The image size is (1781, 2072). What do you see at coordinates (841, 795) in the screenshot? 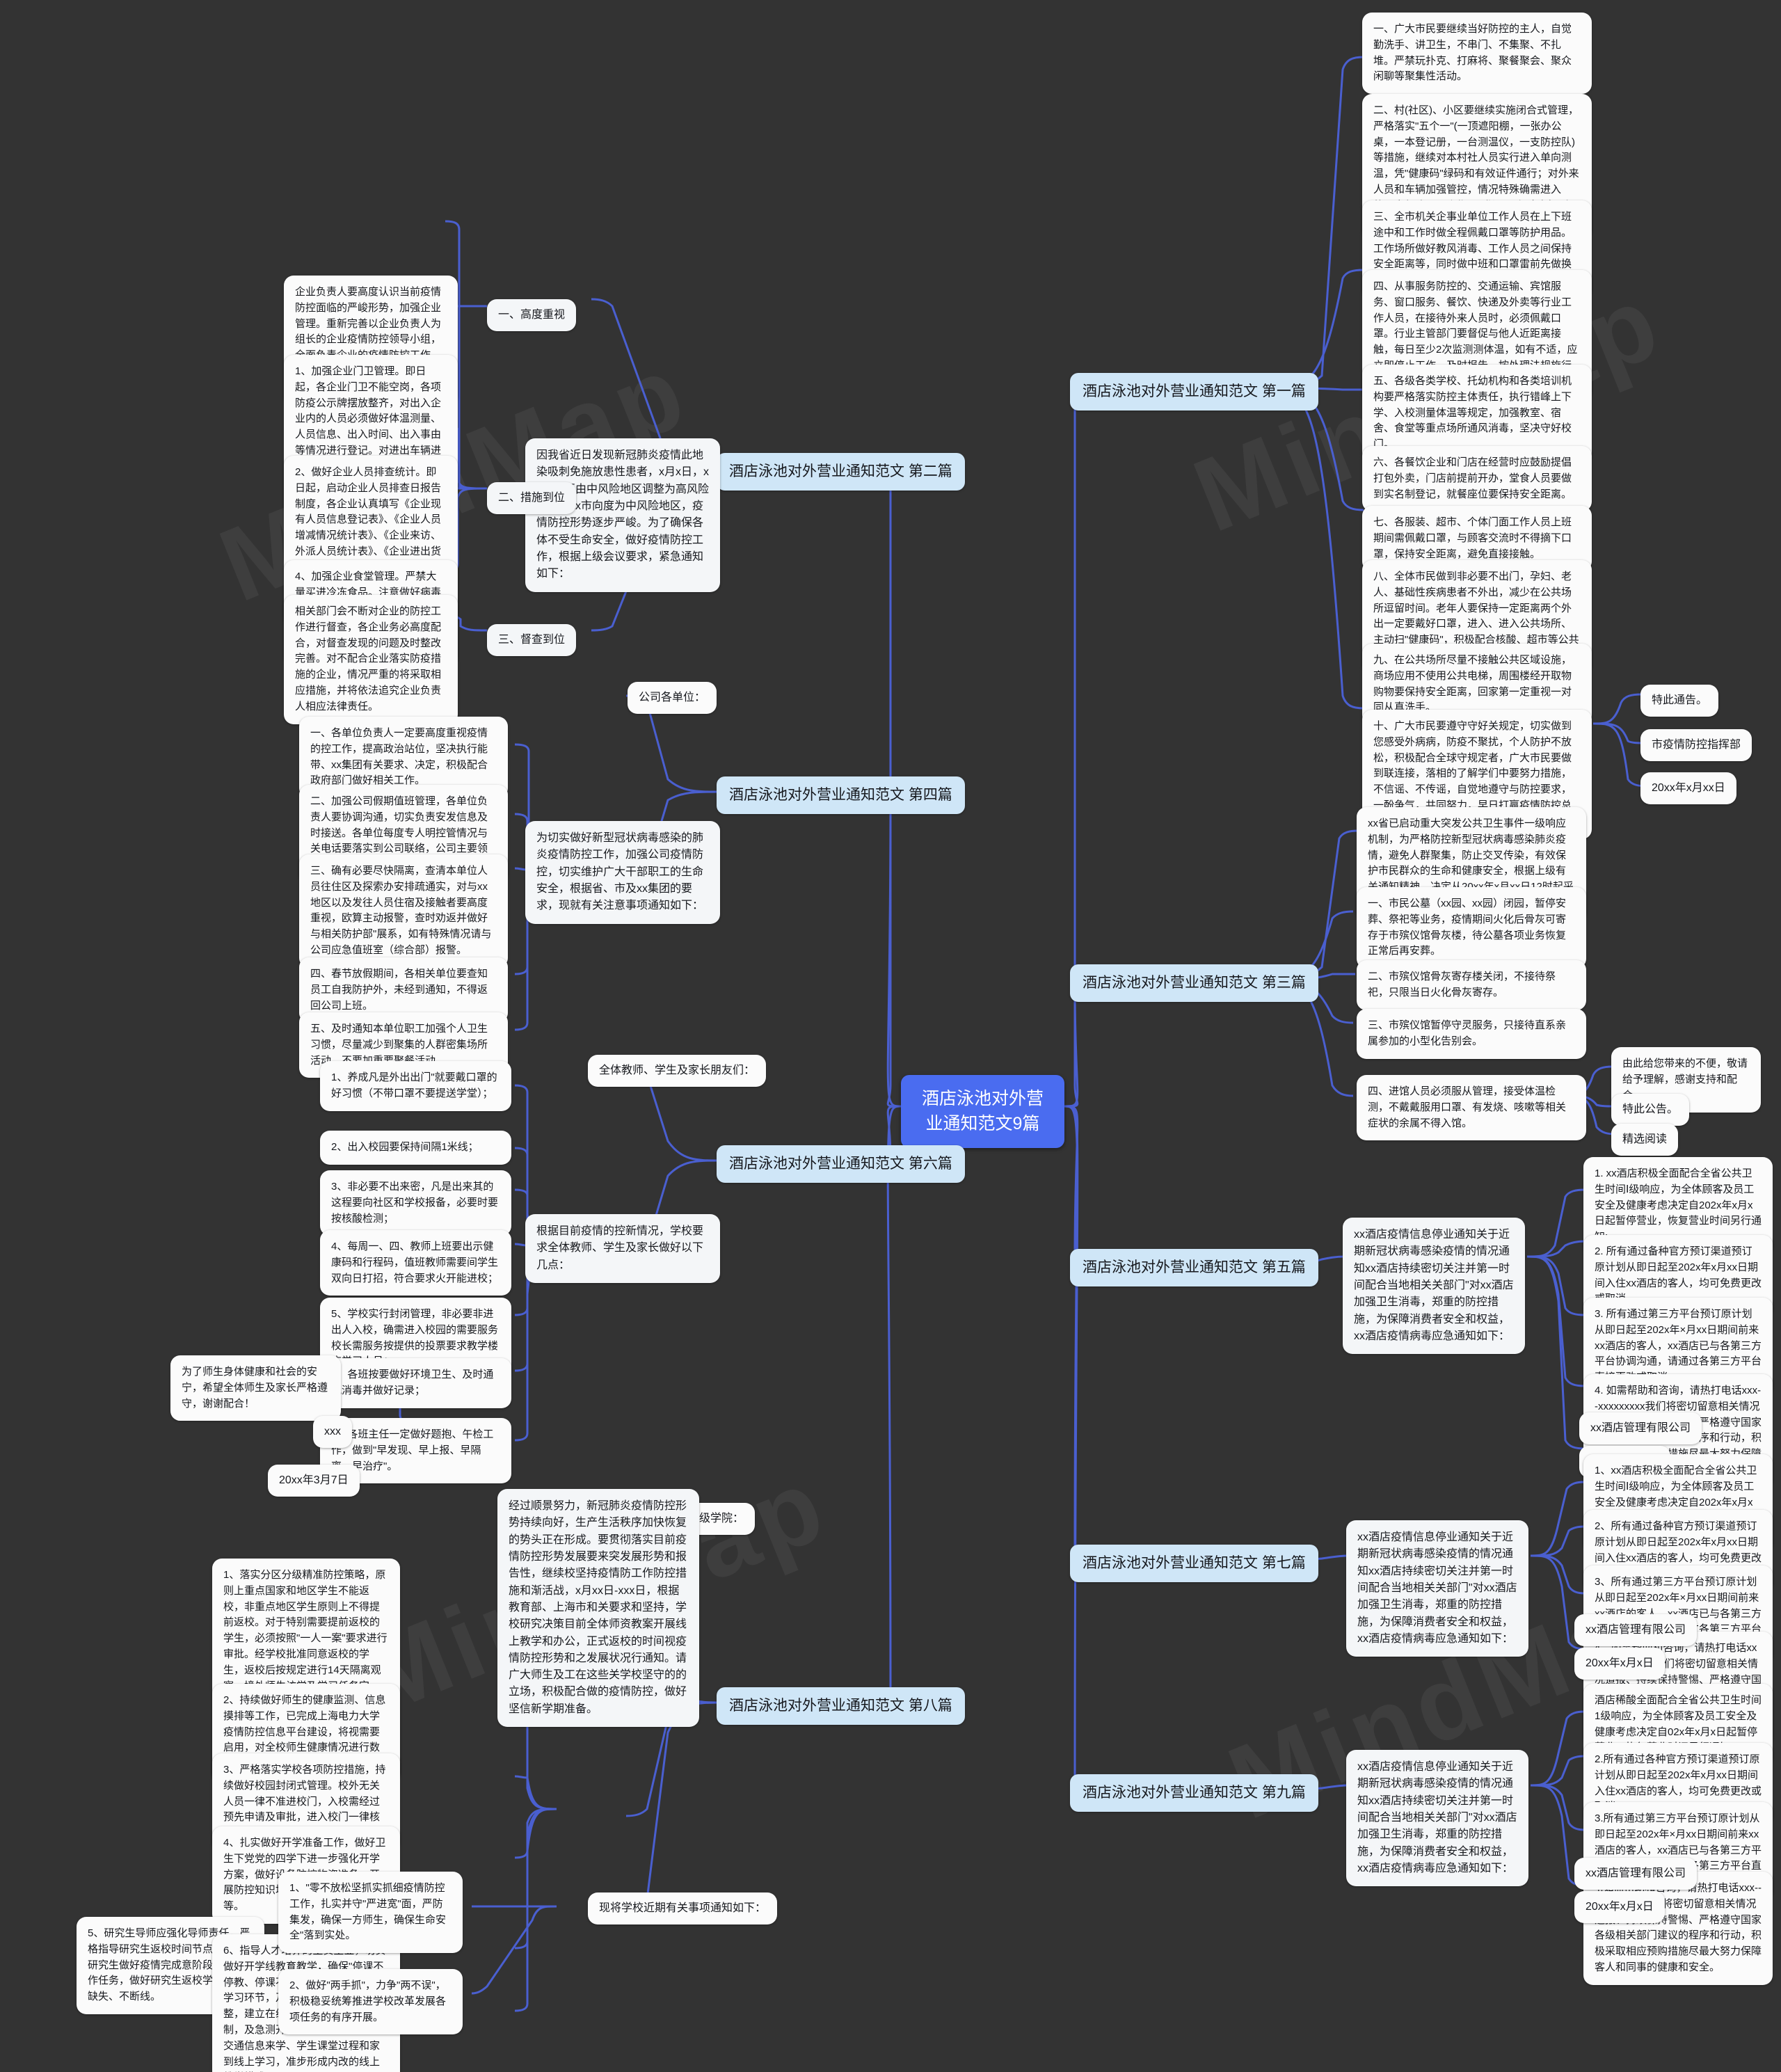
I see `branch-node-p4: 酒店泳池对外营业通知范文 第四篇` at bounding box center [841, 795].